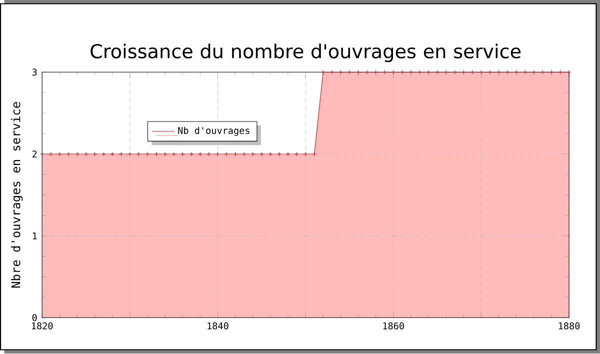 This screenshot has height=354, width=600. I want to click on chart-title: Croissance du nombre d'ouvrages en service, so click(305, 53).